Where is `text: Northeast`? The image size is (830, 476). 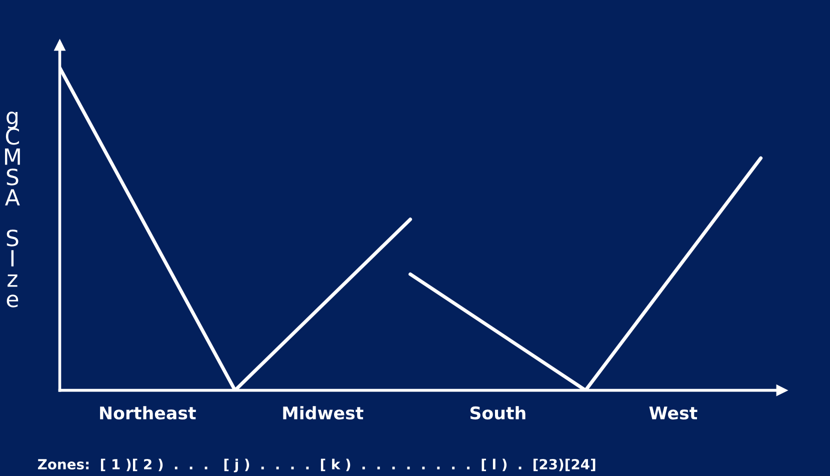 text: Northeast is located at coordinates (148, 413).